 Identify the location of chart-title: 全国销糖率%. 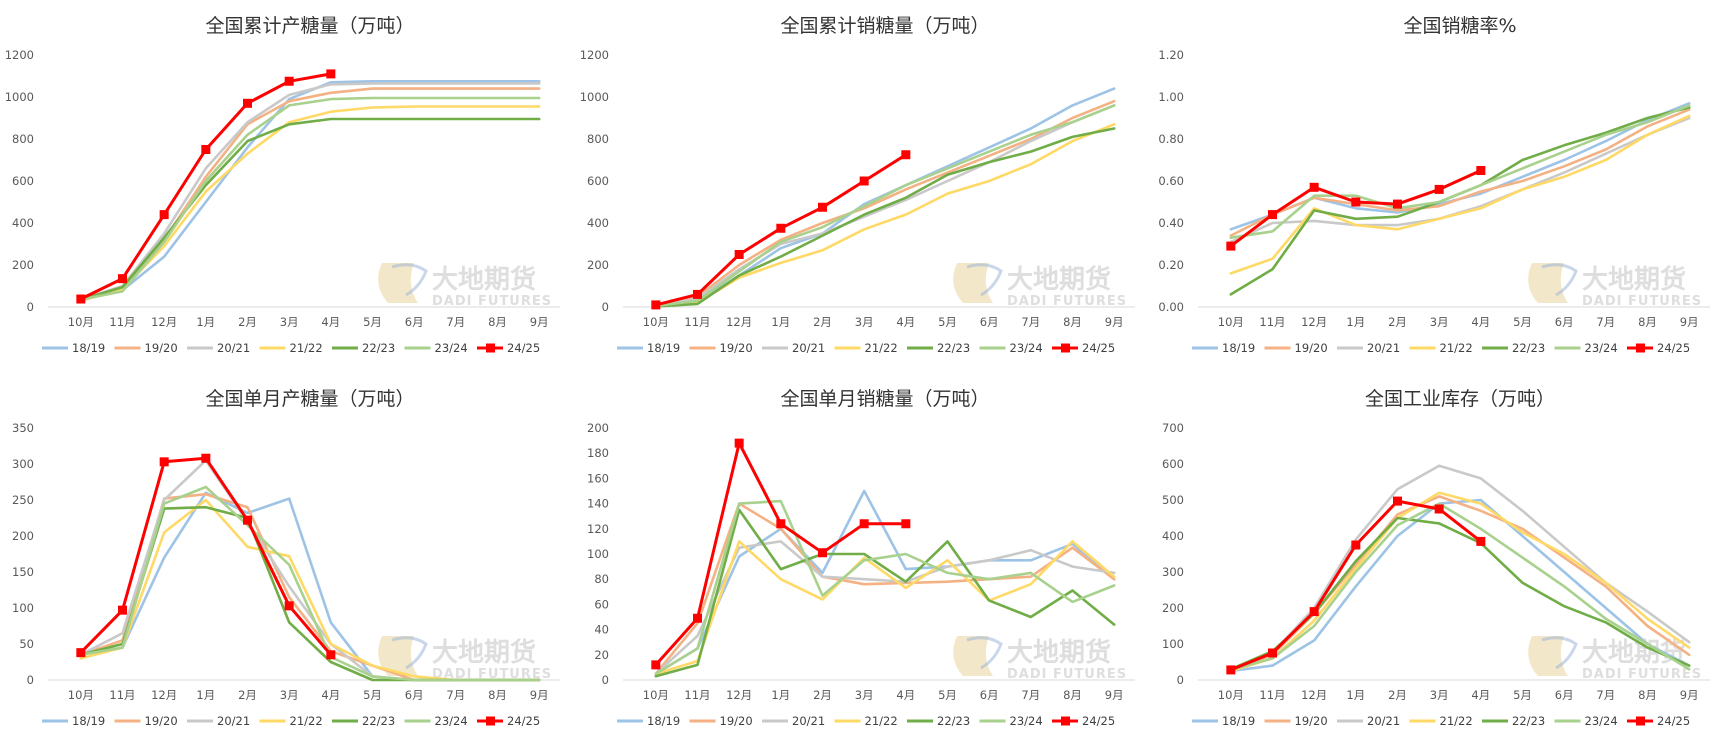
(1459, 26).